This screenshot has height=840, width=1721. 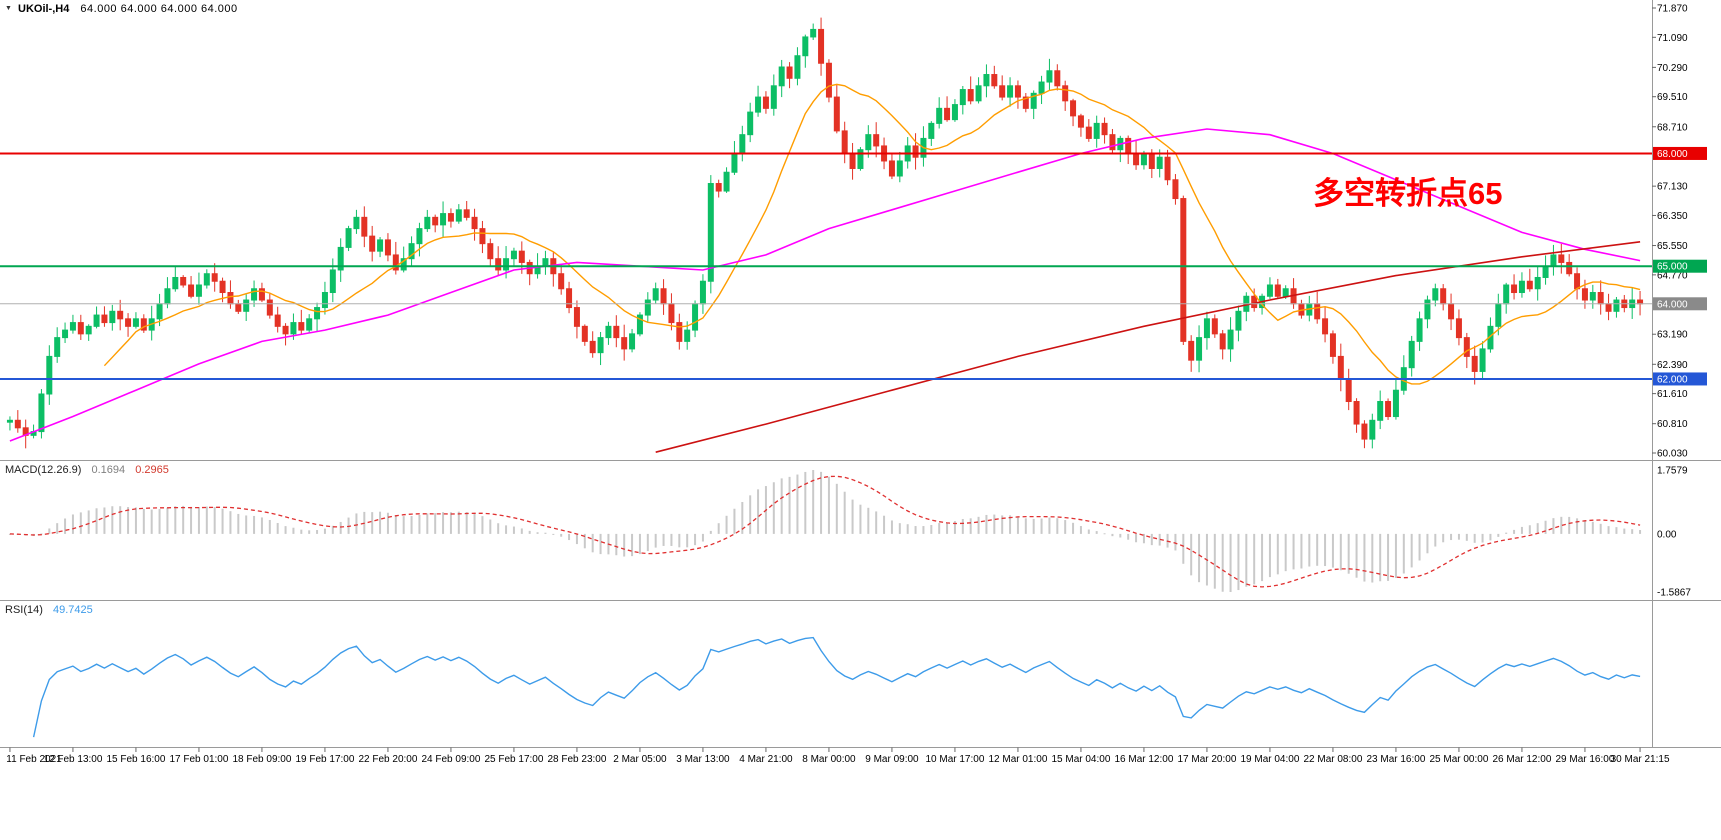 What do you see at coordinates (1672, 471) in the screenshot?
I see `macd-axis-label: 1.7579` at bounding box center [1672, 471].